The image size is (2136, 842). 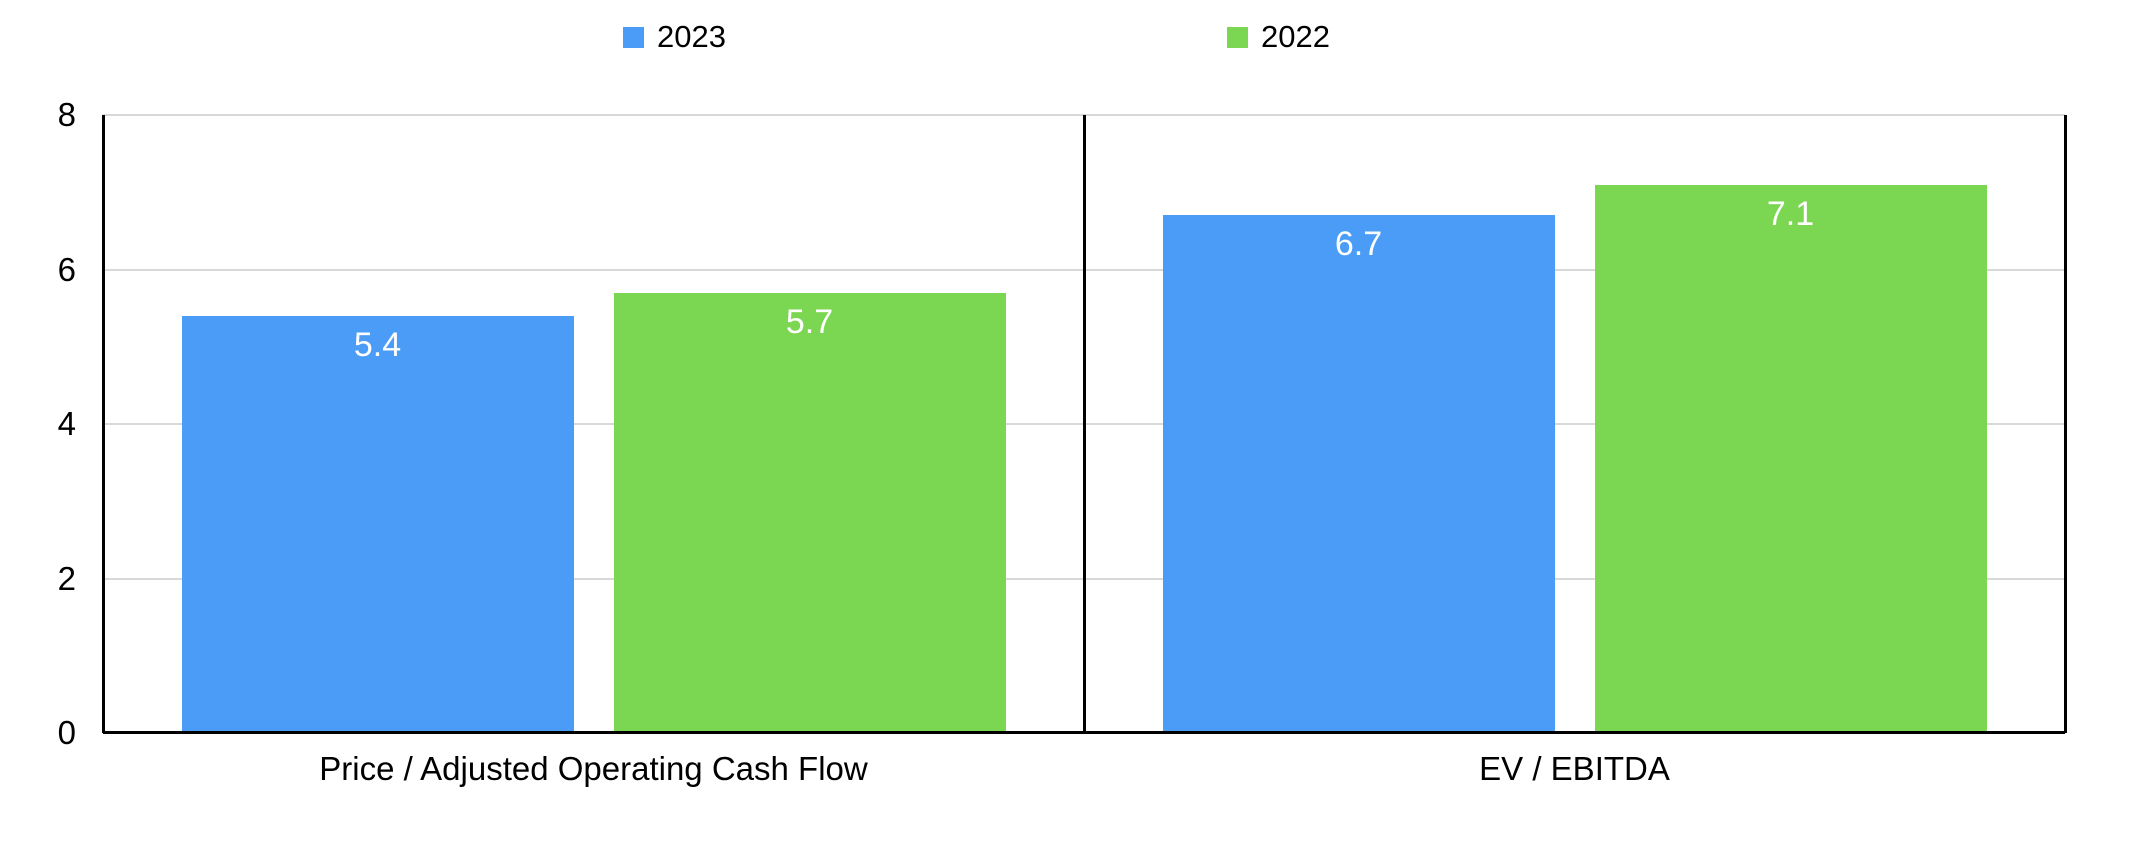 I want to click on y-axis-tick-label: 4, so click(x=66, y=423).